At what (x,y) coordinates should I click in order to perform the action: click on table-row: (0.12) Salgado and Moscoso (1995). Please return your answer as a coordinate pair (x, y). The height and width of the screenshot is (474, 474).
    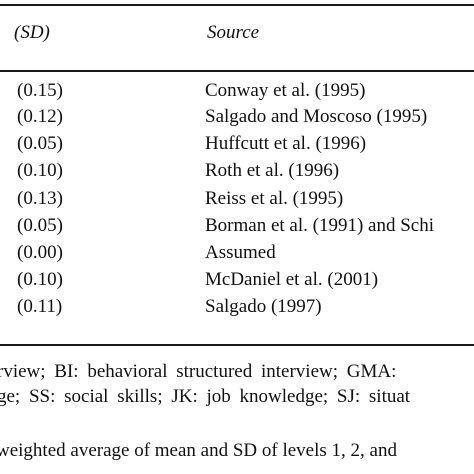
    Looking at the image, I should click on (237, 119).